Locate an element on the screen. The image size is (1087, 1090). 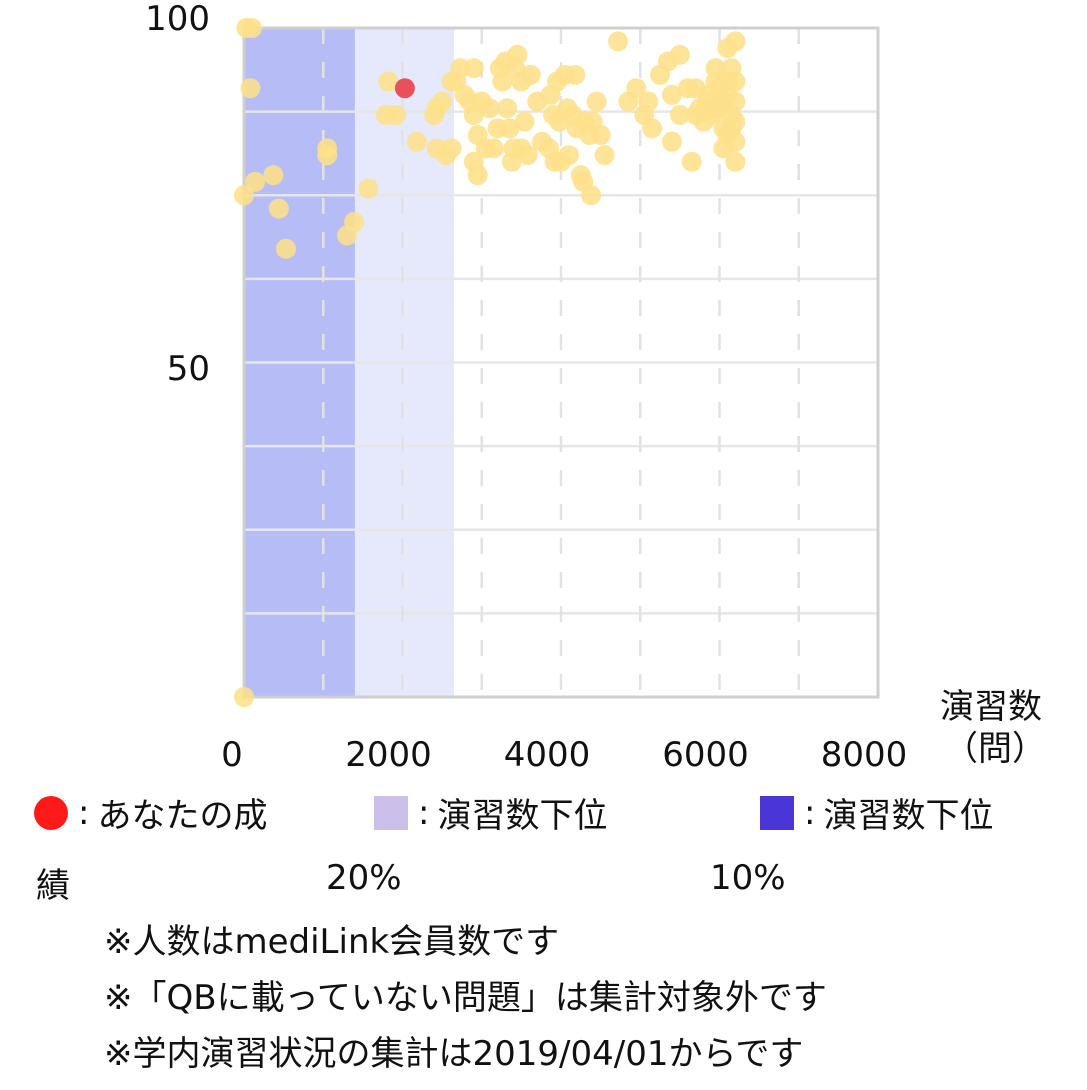
legend-low10-wrap: 10% is located at coordinates (748, 878).